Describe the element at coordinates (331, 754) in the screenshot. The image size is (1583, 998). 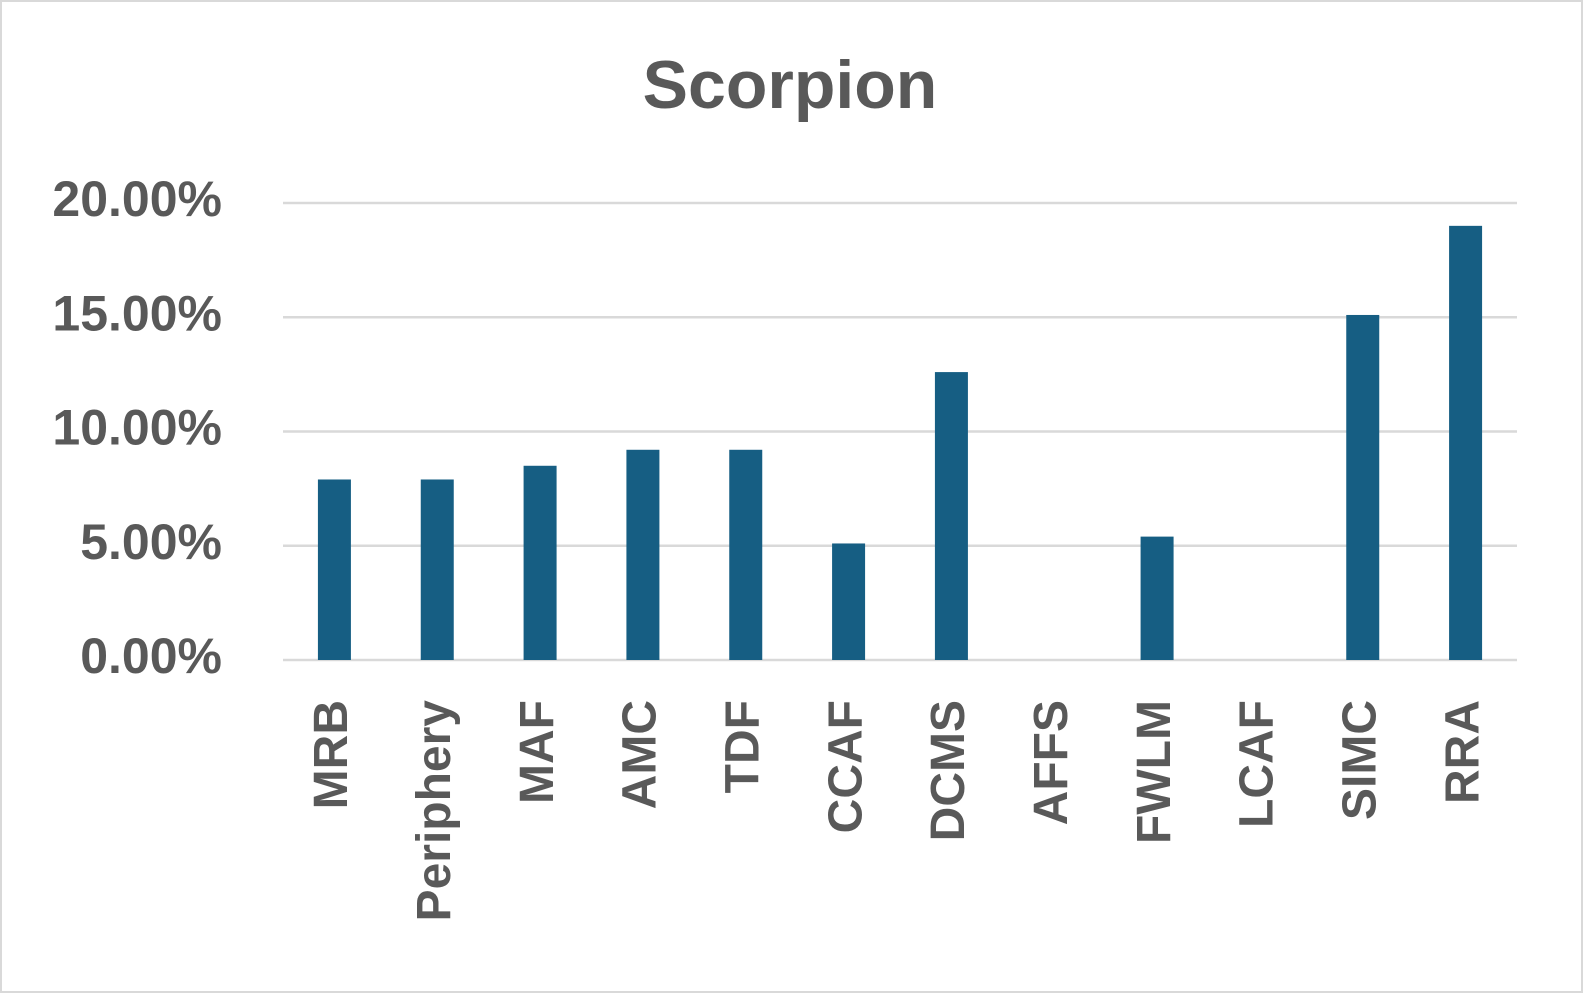
I see `x-tick-label: MRB` at that location.